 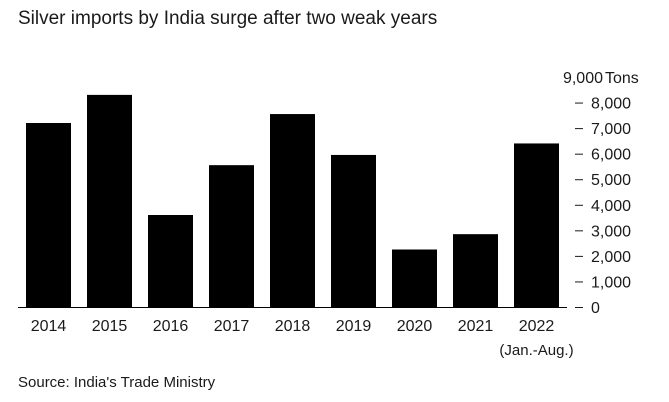 I want to click on x-tick-sublabel: (Jan.-Aug.), so click(x=536, y=350).